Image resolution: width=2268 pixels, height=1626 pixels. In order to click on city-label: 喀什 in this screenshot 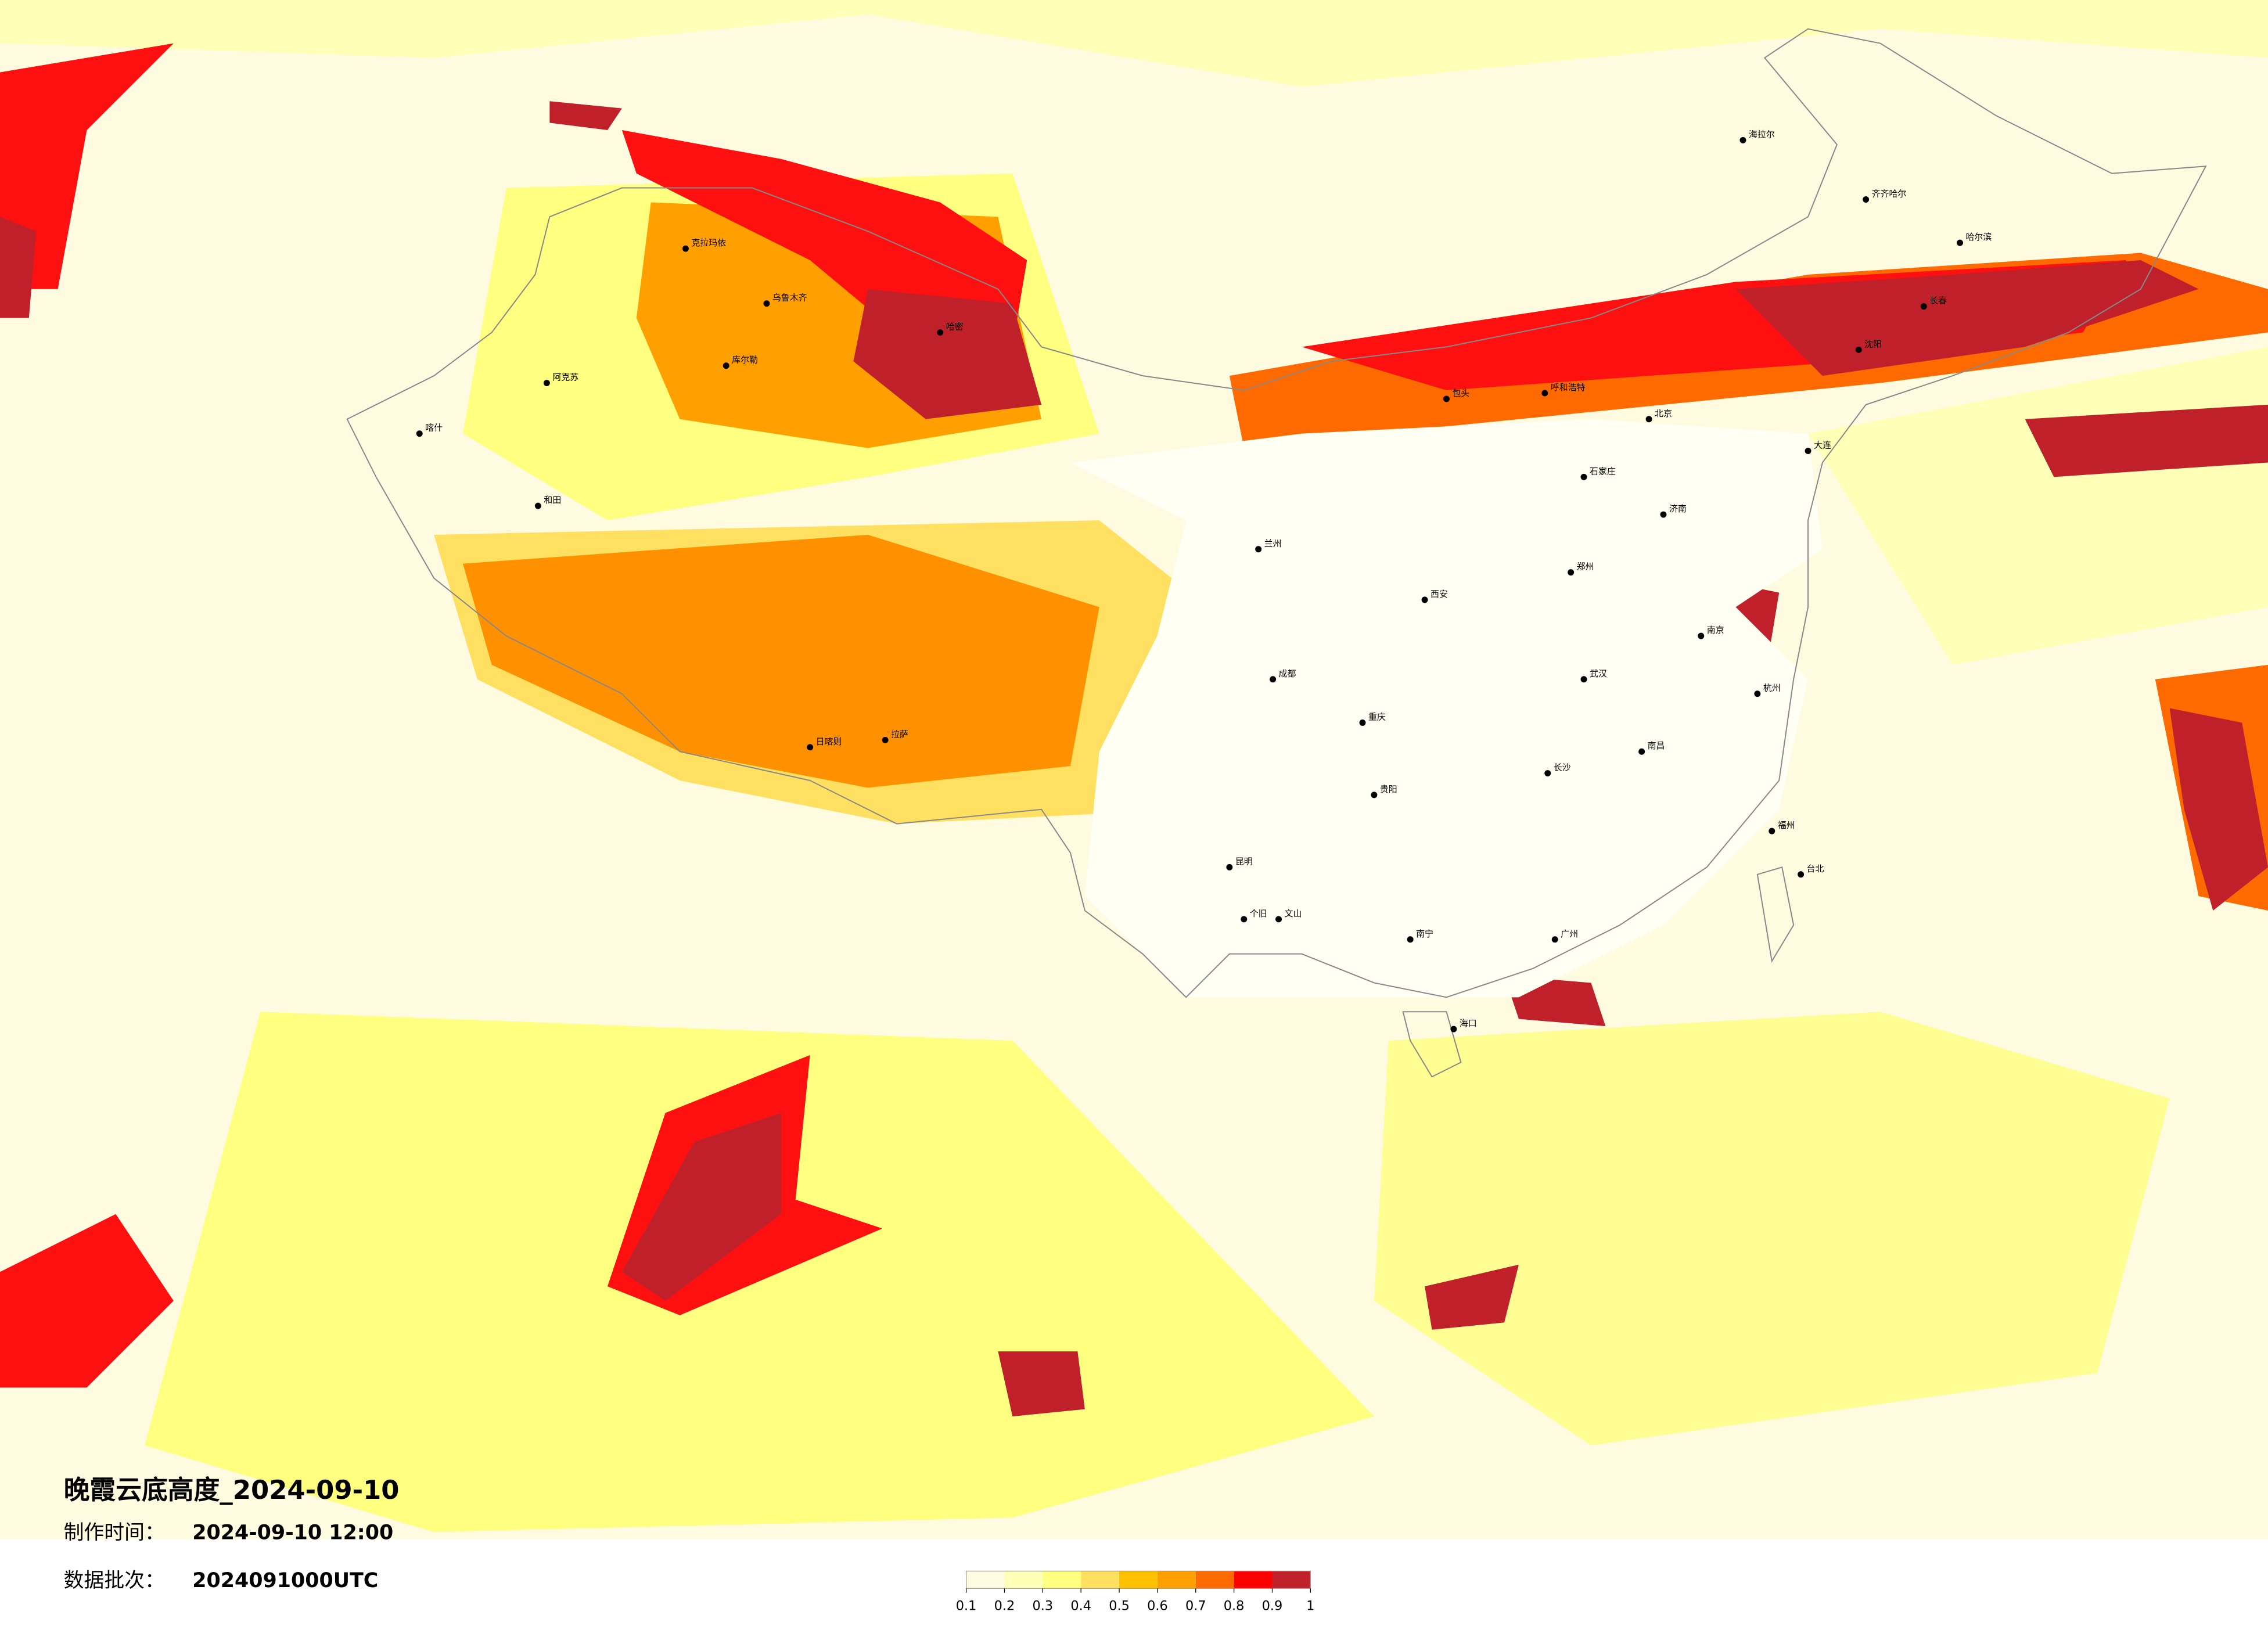, I will do `click(434, 428)`.